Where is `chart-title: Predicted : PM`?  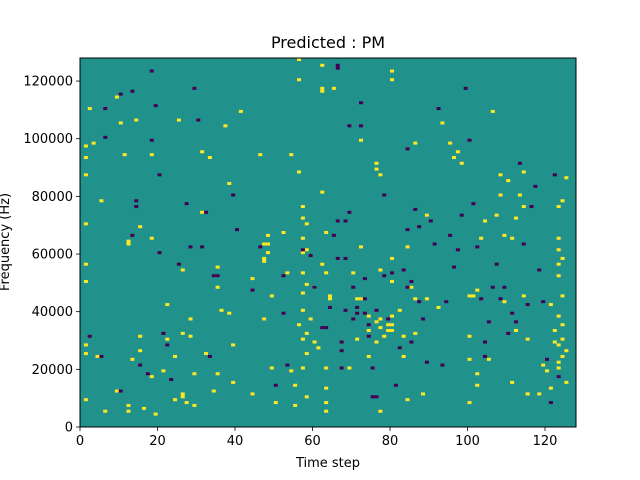
chart-title: Predicted : PM is located at coordinates (328, 42).